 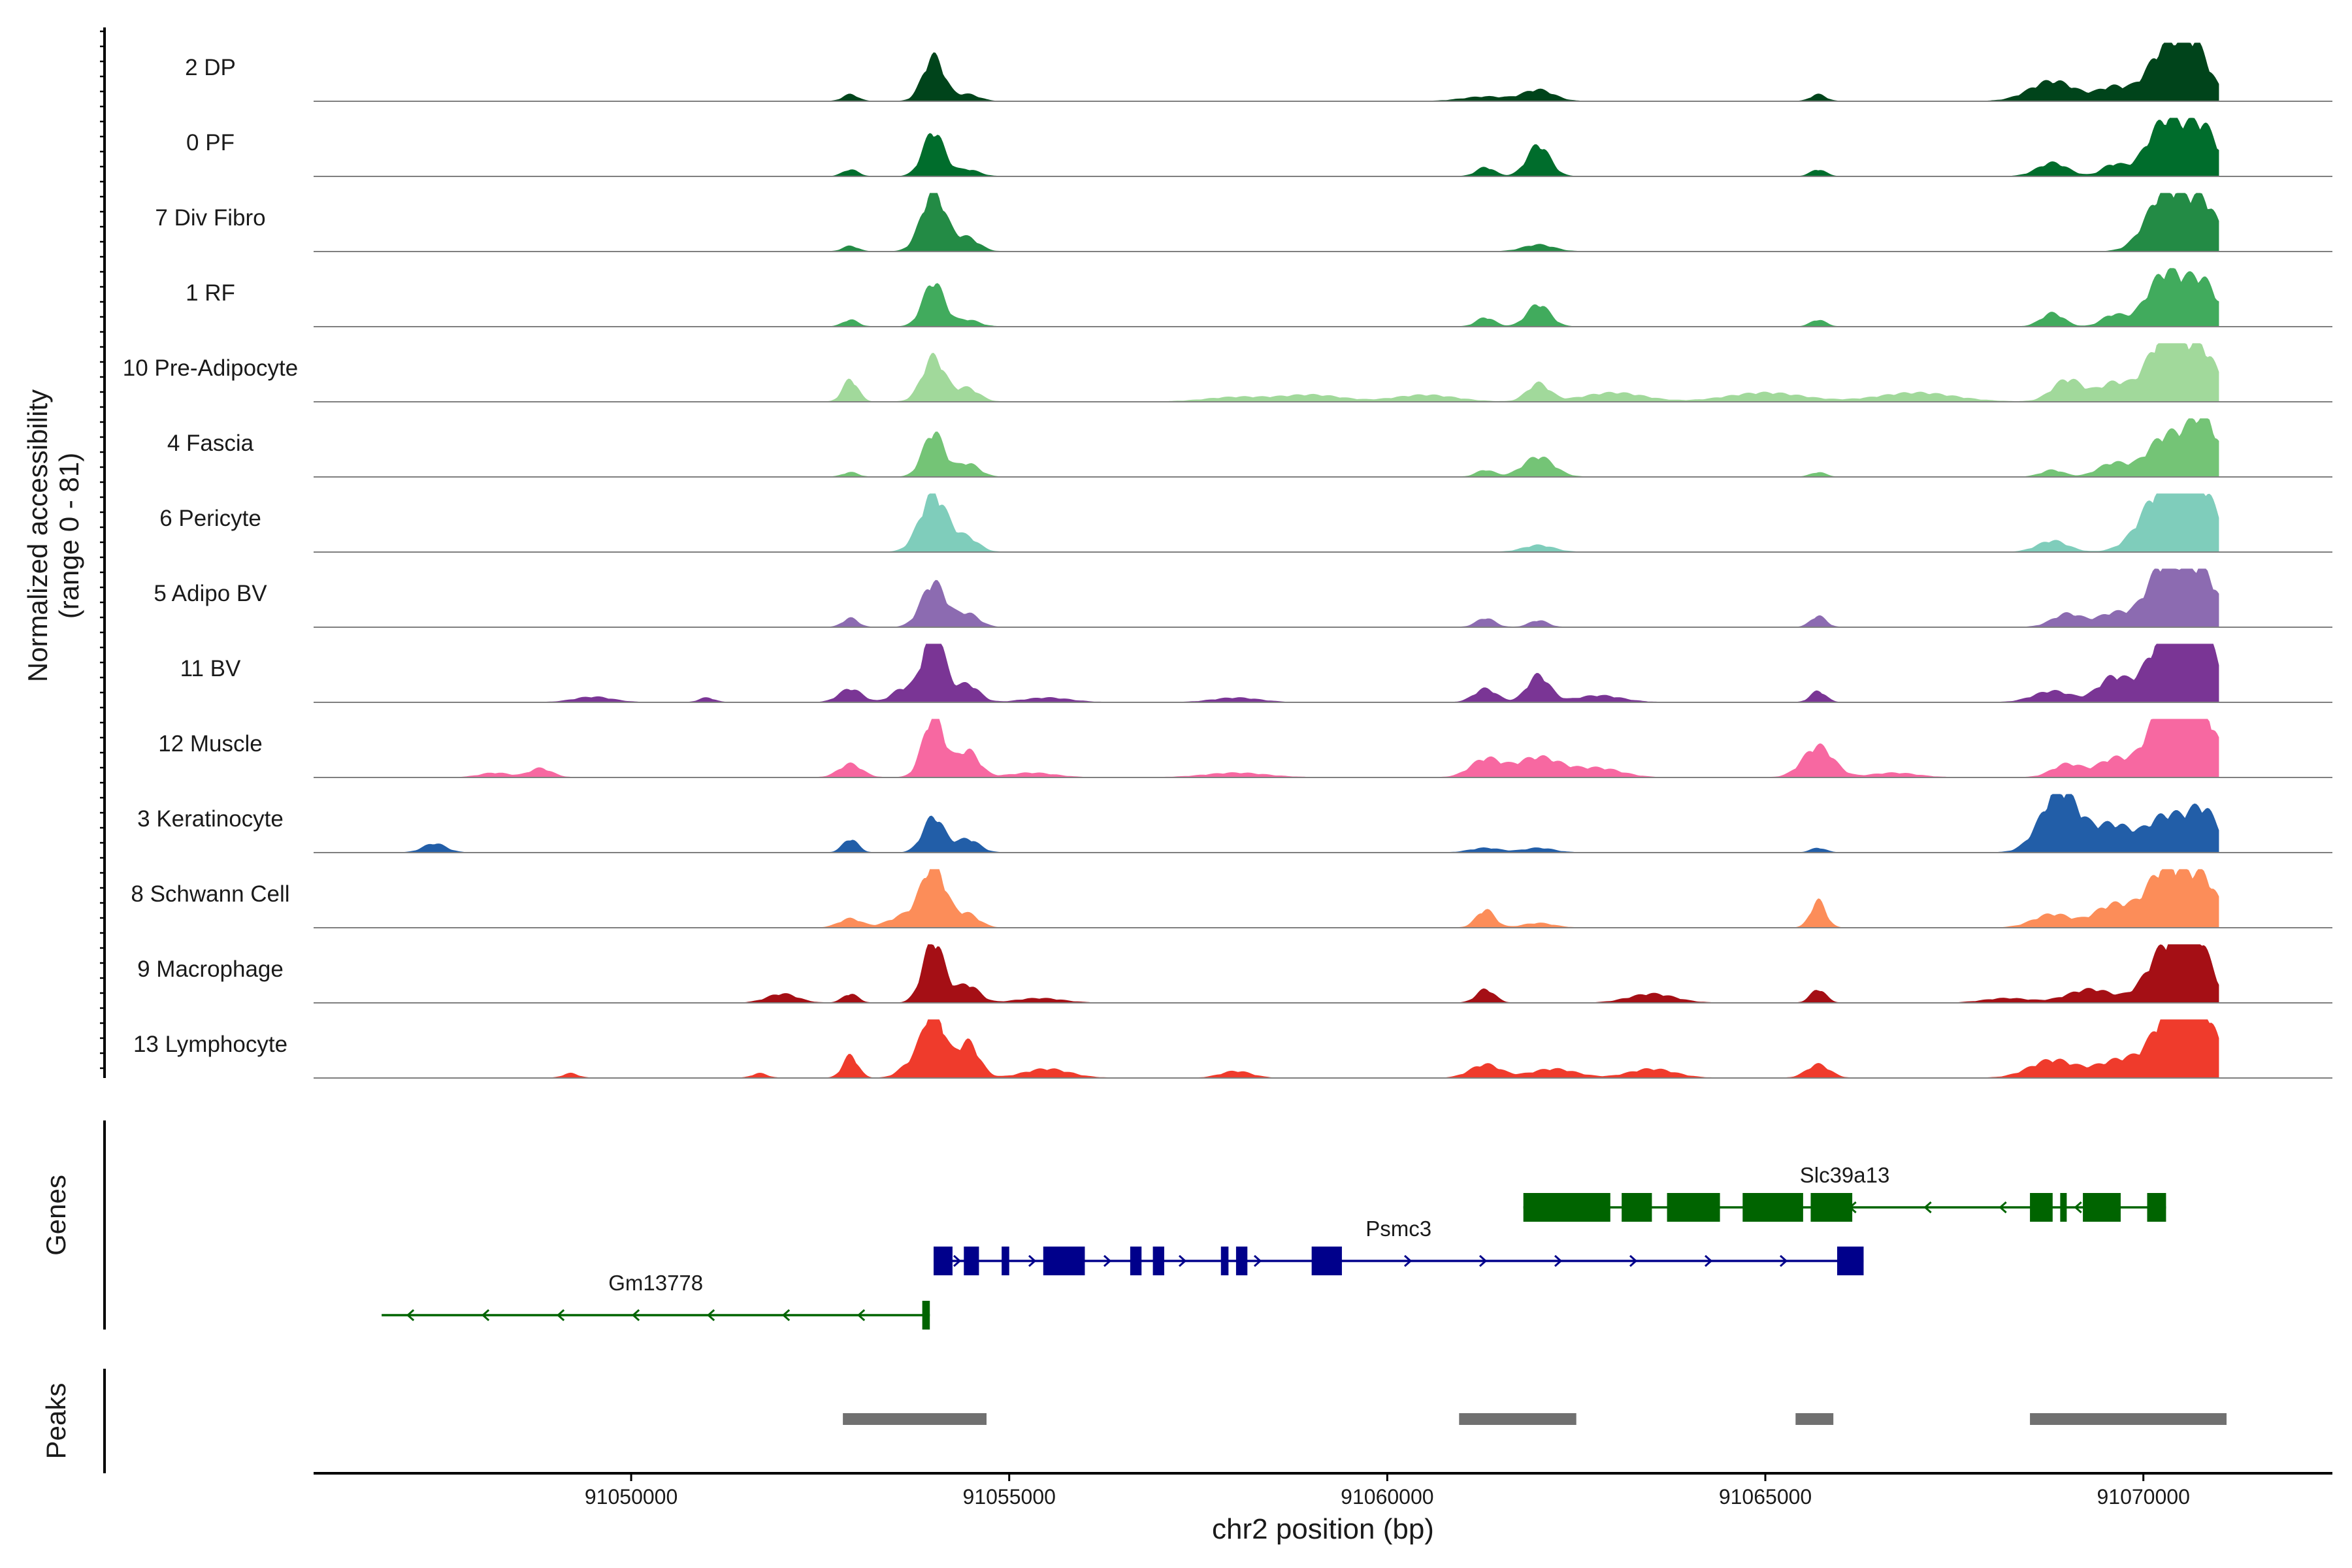 I want to click on track-label: 8 Schwann Cell, so click(x=210, y=894).